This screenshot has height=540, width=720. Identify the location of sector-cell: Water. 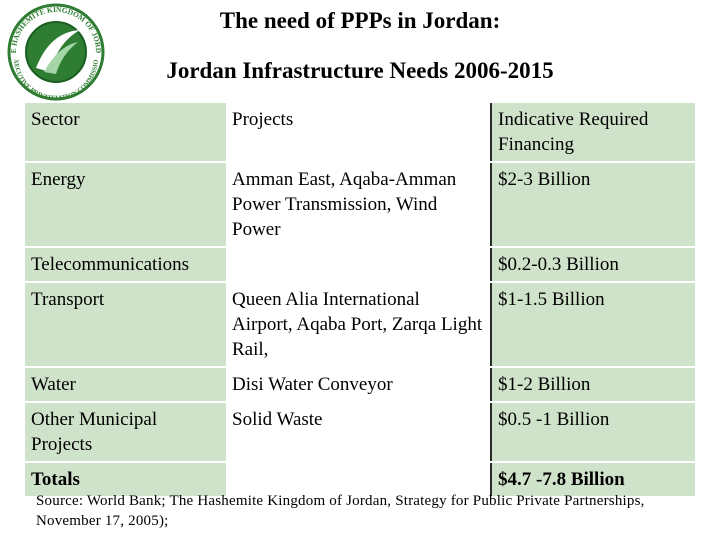
(125, 385).